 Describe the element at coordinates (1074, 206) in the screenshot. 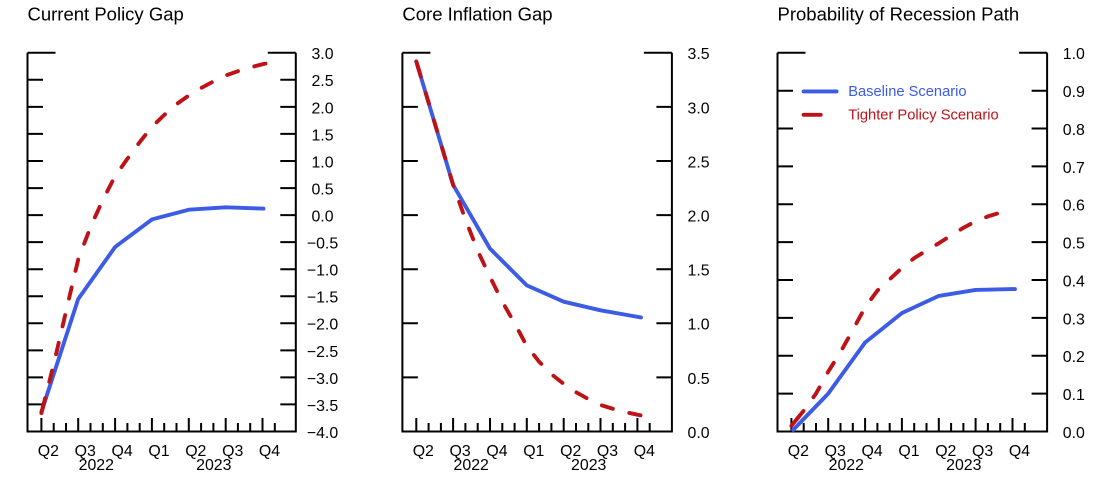

I see `svg-text: 0.6` at that location.